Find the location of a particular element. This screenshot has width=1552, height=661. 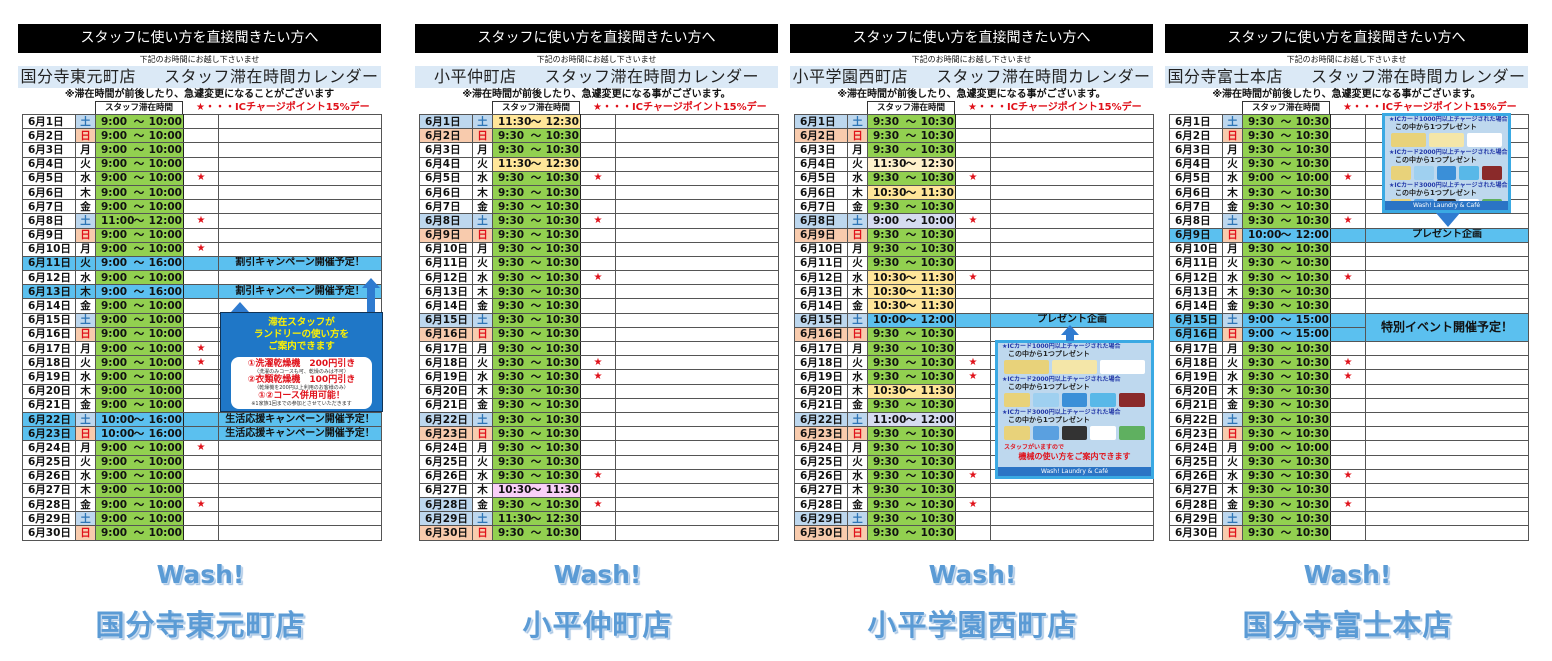

start-time: 11:30 is located at coordinates (515, 121).